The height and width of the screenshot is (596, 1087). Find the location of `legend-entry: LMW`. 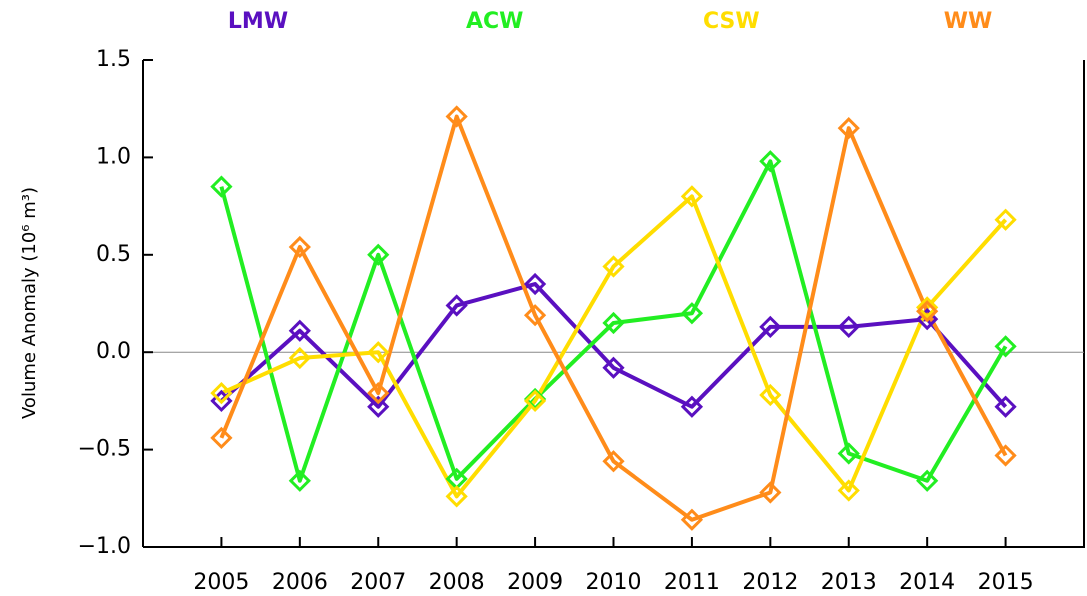

legend-entry: LMW is located at coordinates (258, 21).